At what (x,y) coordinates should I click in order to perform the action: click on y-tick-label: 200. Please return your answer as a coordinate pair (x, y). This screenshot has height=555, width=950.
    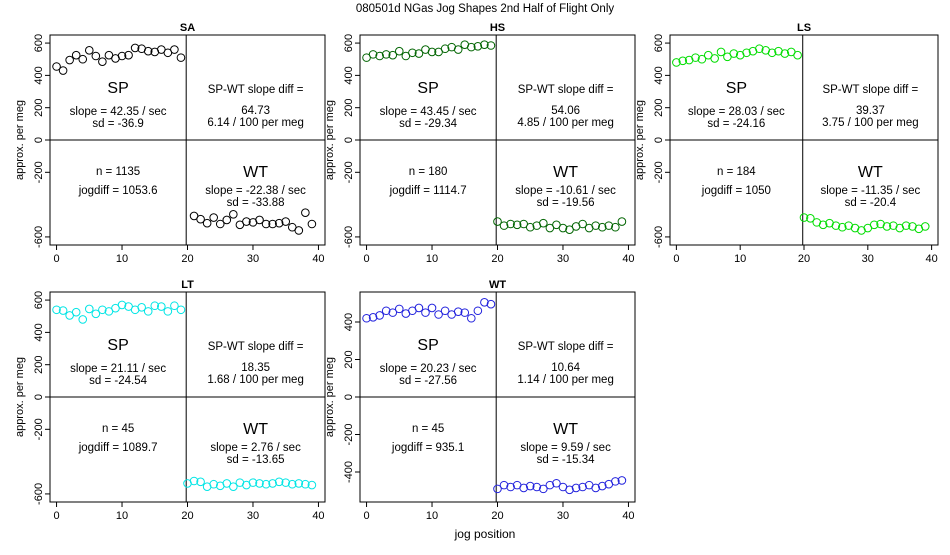
    Looking at the image, I should click on (39, 108).